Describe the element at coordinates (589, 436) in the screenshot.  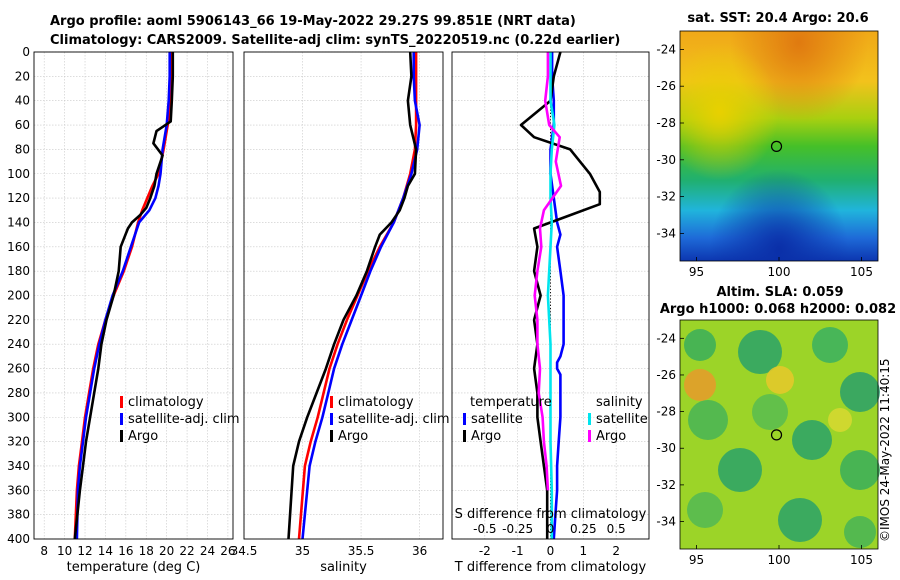
I see `legend-swatch-s-argo` at that location.